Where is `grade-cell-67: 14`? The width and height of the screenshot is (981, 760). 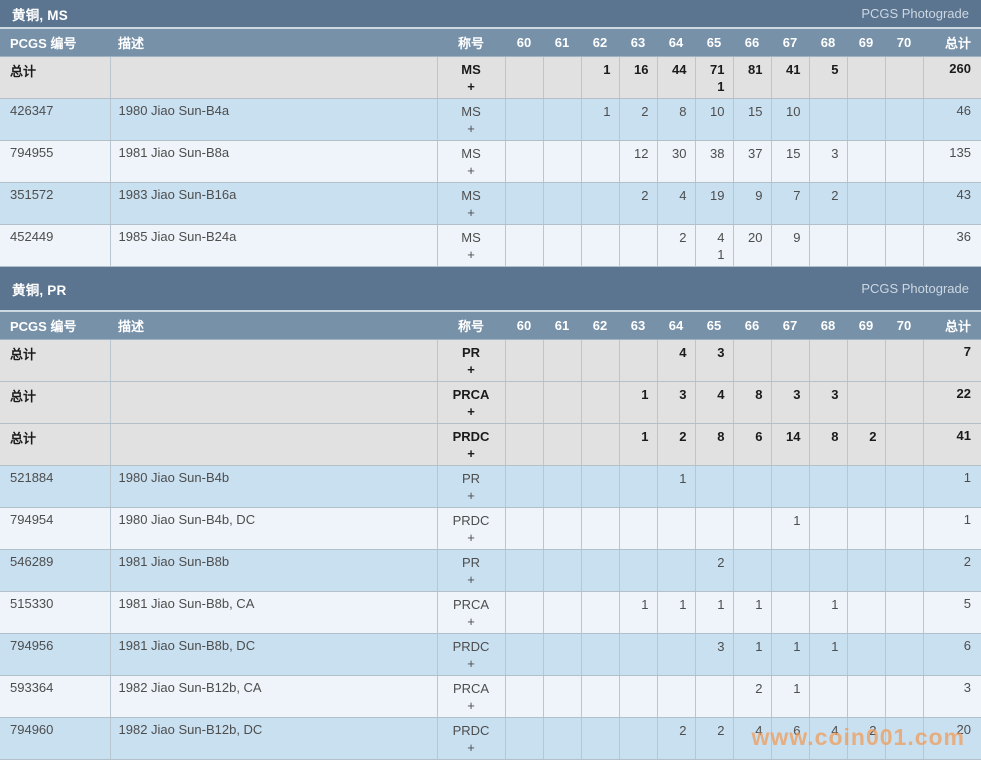 grade-cell-67: 14 is located at coordinates (790, 444).